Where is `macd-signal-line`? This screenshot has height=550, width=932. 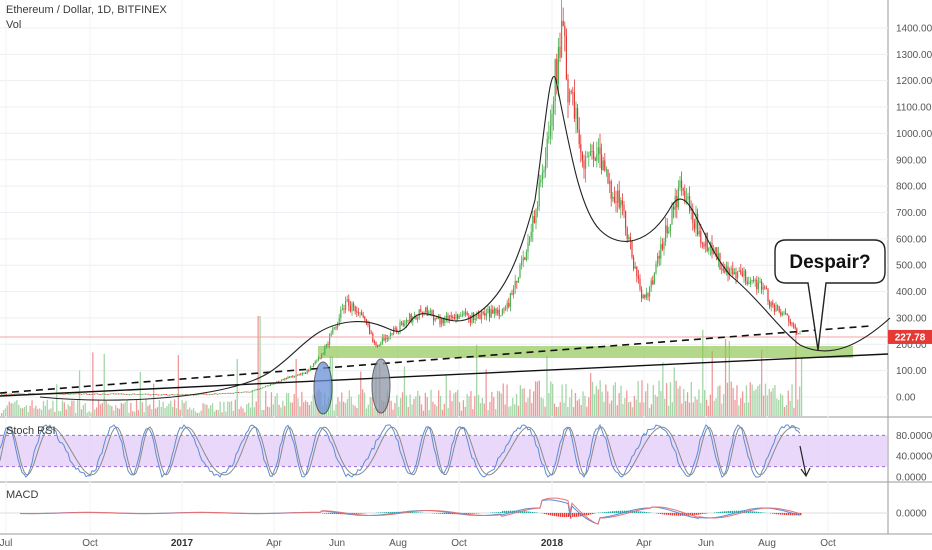 macd-signal-line is located at coordinates (410, 511).